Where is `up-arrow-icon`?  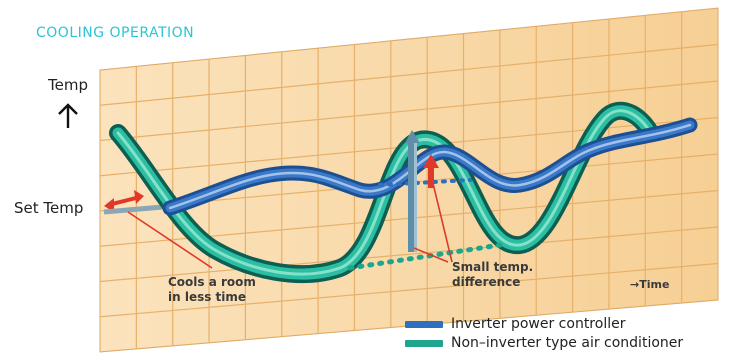
up-arrow-icon is located at coordinates (68, 115).